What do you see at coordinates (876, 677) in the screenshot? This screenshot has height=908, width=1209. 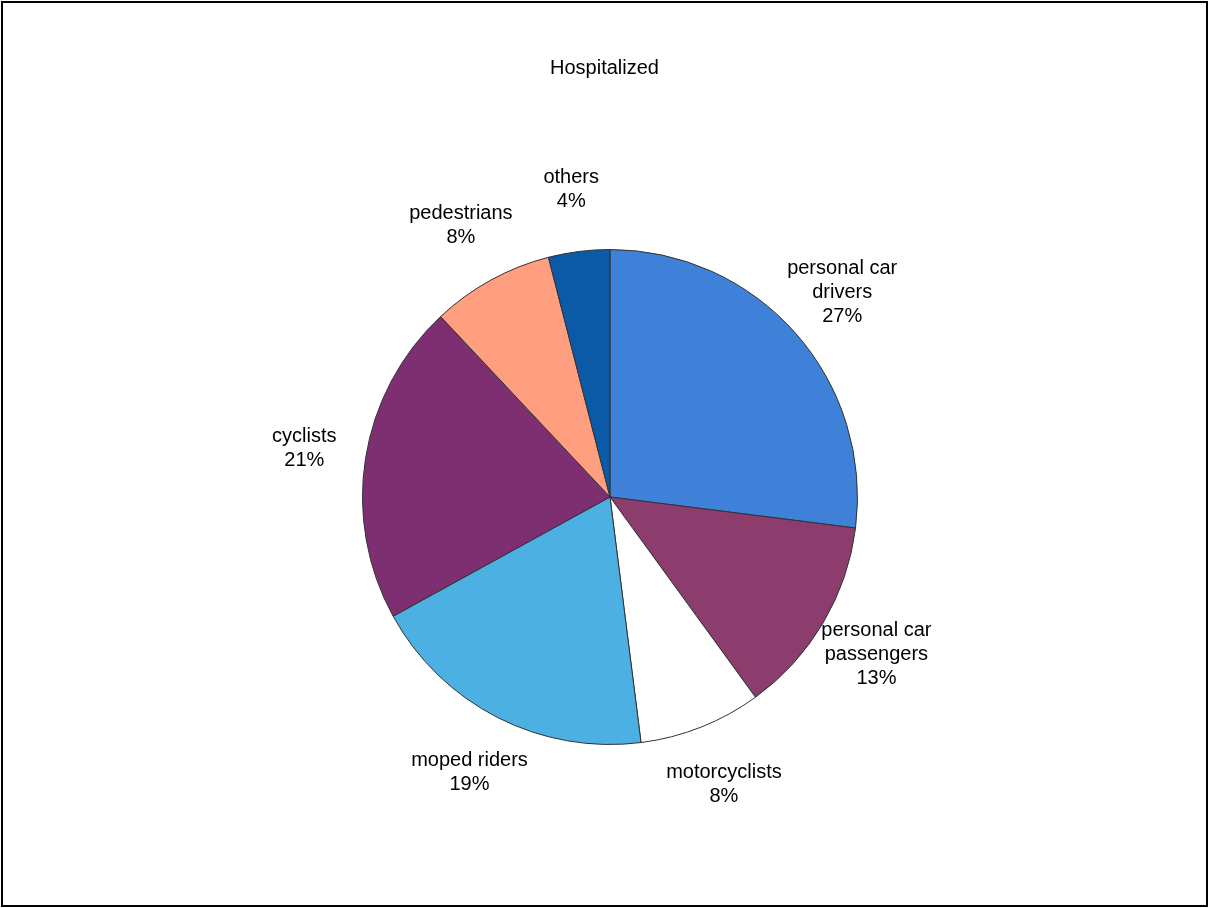 I see `data-label: 13%` at bounding box center [876, 677].